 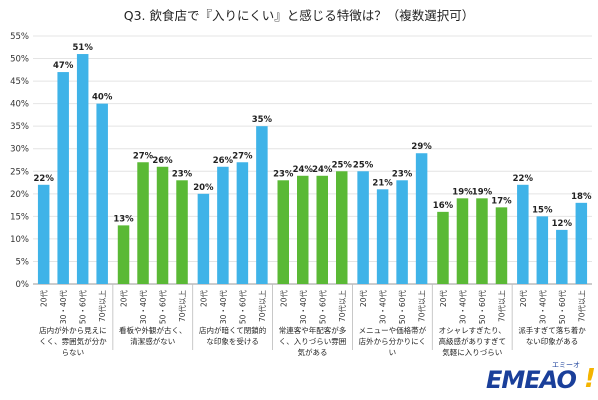 I want to click on data-label: 27%, so click(x=143, y=156).